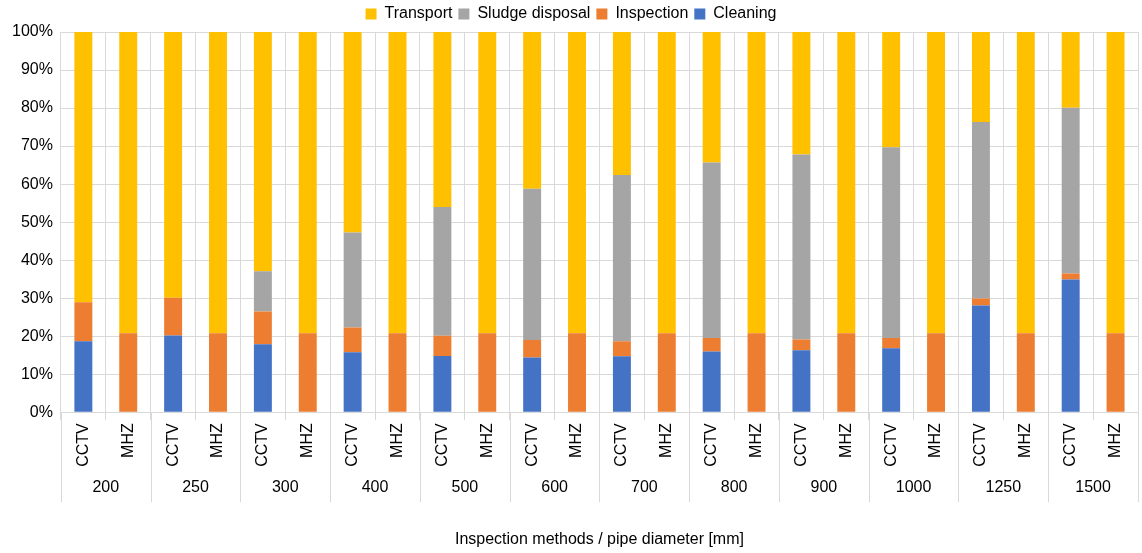  What do you see at coordinates (652, 13) in the screenshot?
I see `legend-label: Inspection` at bounding box center [652, 13].